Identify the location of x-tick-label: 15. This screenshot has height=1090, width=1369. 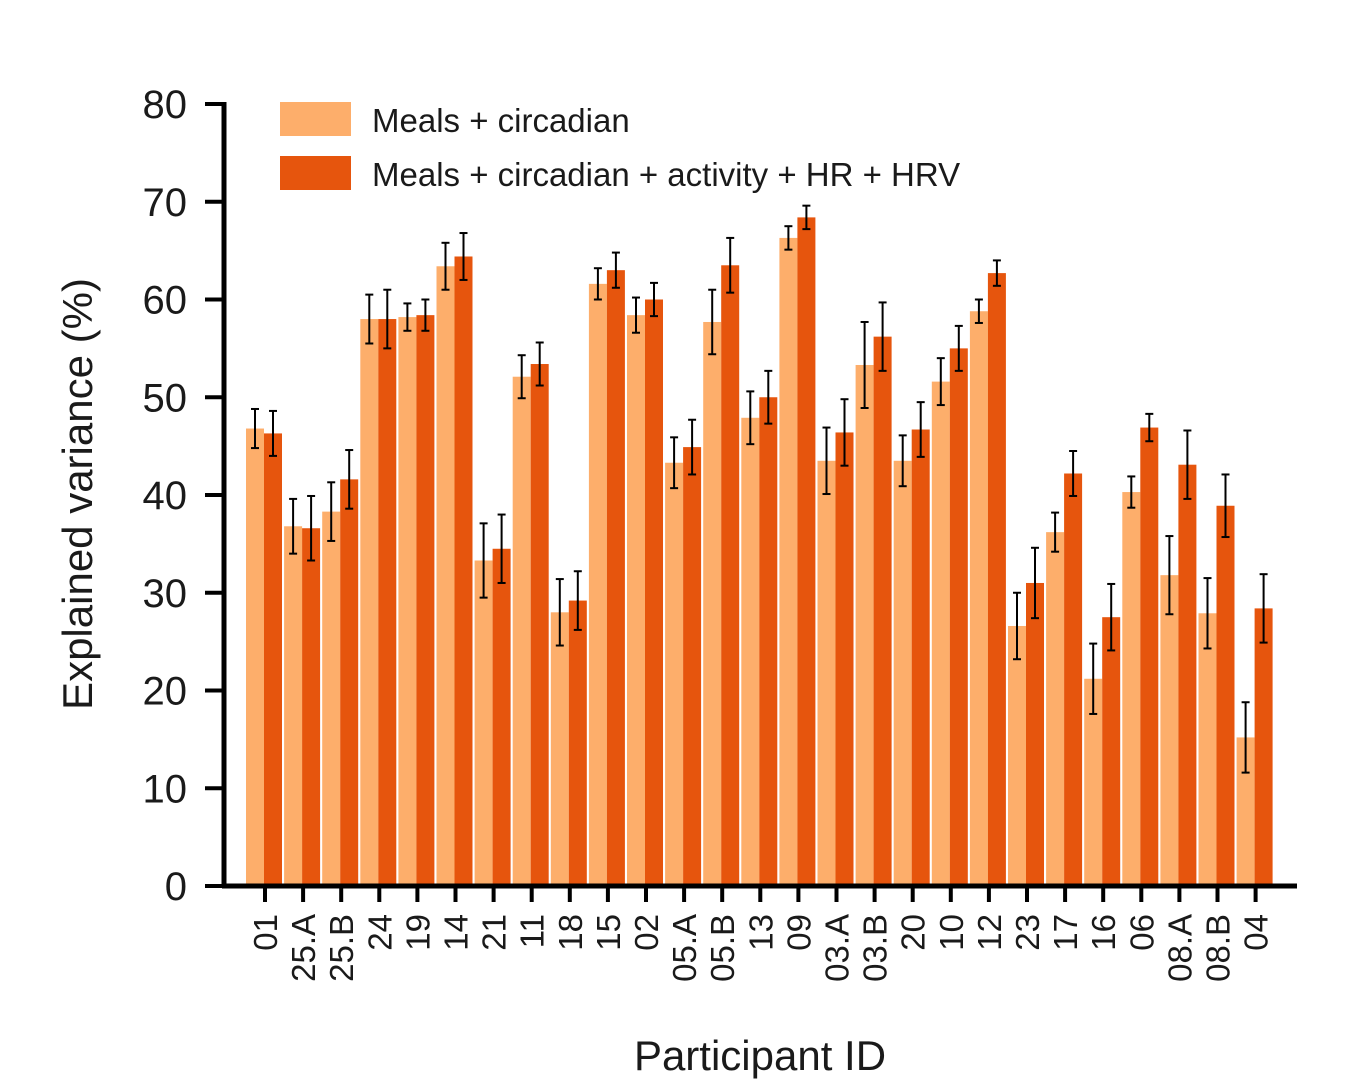
(608, 932).